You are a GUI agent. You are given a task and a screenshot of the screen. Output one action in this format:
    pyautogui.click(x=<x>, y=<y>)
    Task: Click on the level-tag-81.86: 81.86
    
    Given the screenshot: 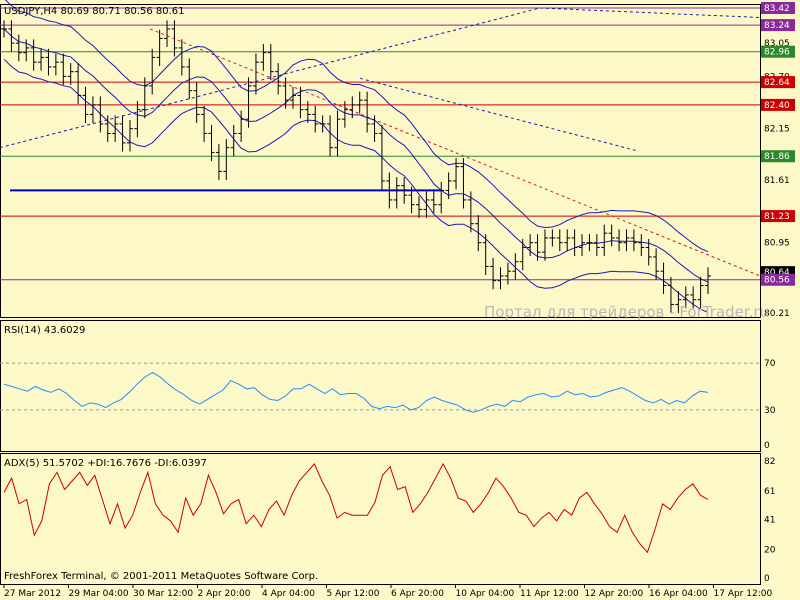 What is the action you would take?
    pyautogui.click(x=777, y=157)
    